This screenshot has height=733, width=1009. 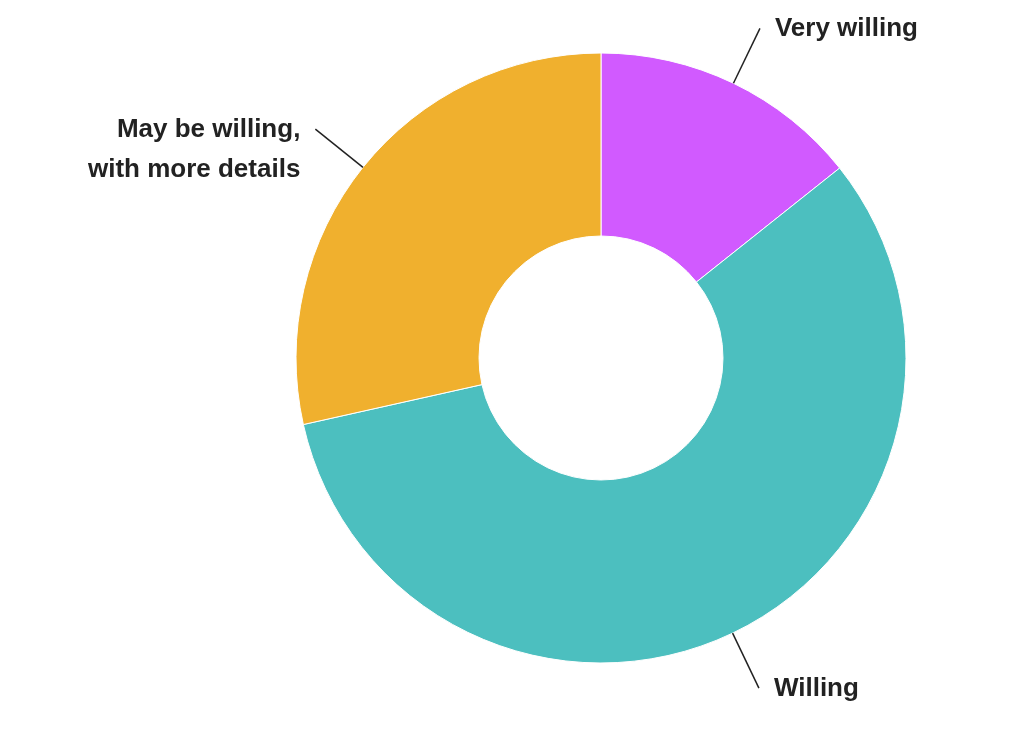 What do you see at coordinates (193, 148) in the screenshot?
I see `slice-label: May be willing, with more details` at bounding box center [193, 148].